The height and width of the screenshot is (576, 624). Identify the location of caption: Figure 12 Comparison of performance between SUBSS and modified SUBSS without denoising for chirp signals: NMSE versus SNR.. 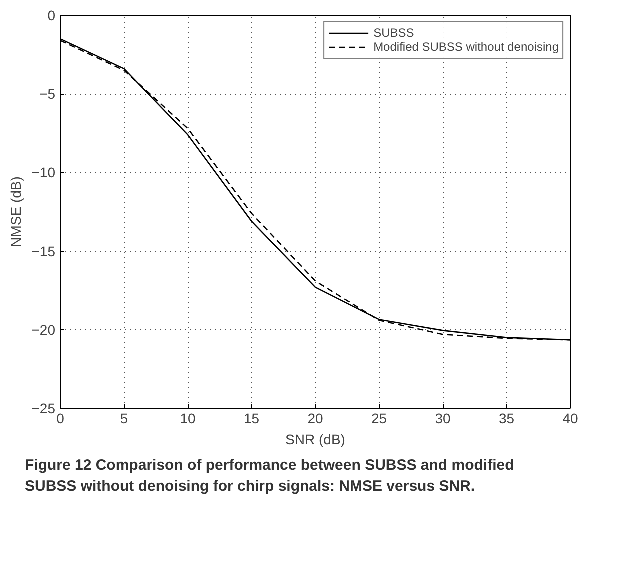
(270, 477).